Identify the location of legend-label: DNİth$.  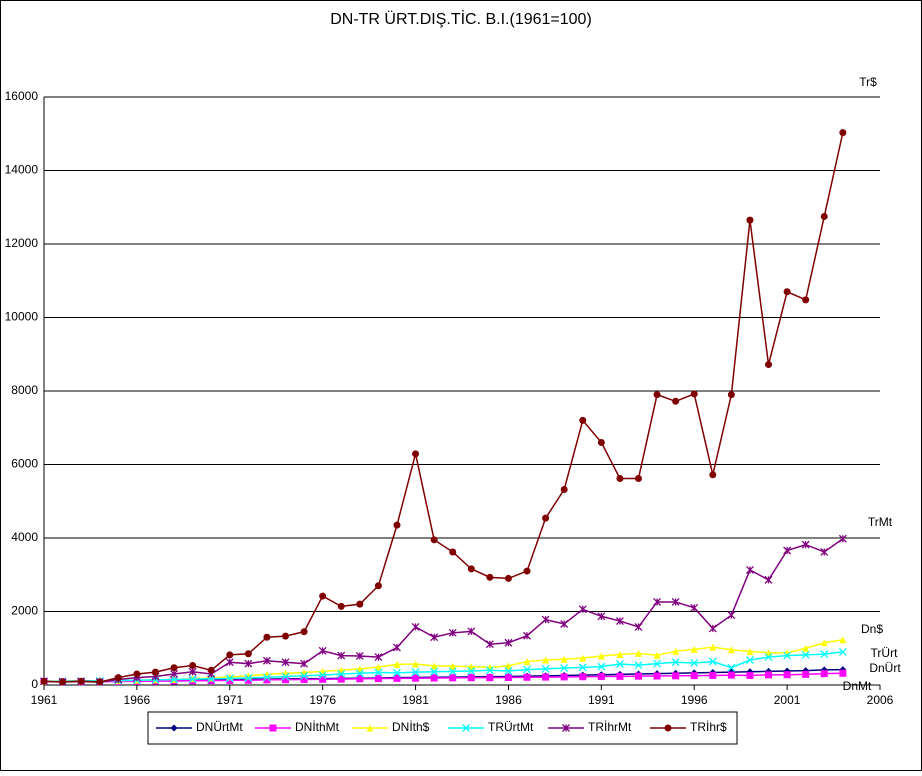
(411, 727).